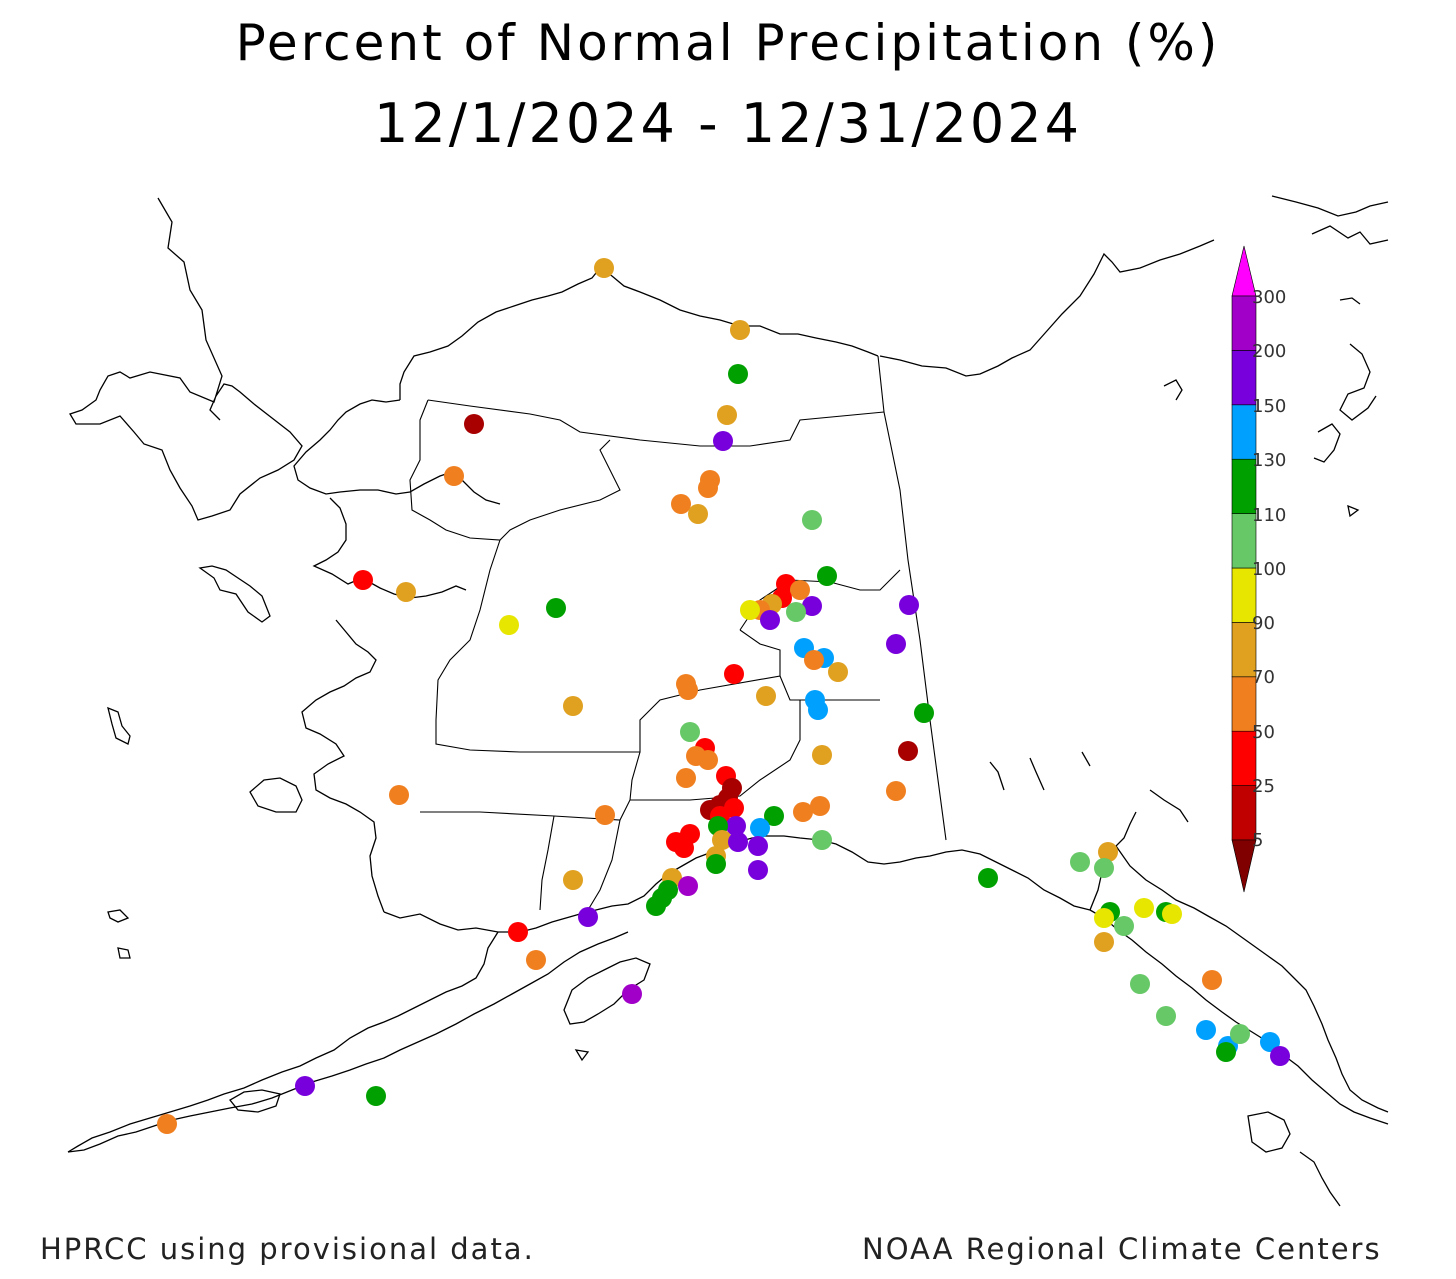 Image resolution: width=1456 pixels, height=1279 pixels. Describe the element at coordinates (1263, 732) in the screenshot. I see `legend-label-50: 50` at that location.